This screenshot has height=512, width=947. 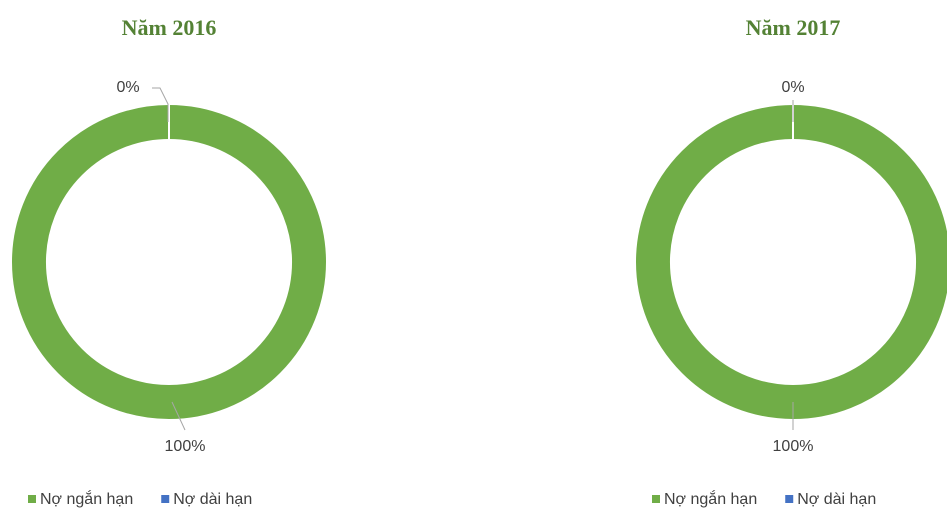 I want to click on chart-title: Năm 2017, so click(x=793, y=27).